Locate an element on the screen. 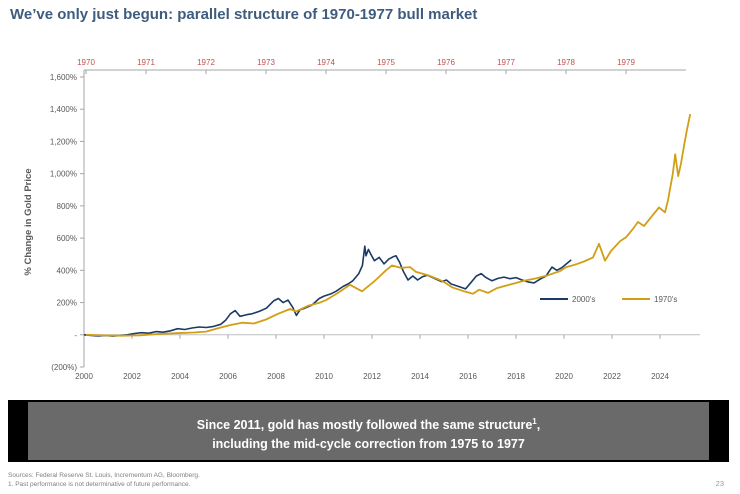 The height and width of the screenshot is (494, 740). bottom-axis-label: 2000 is located at coordinates (84, 376).